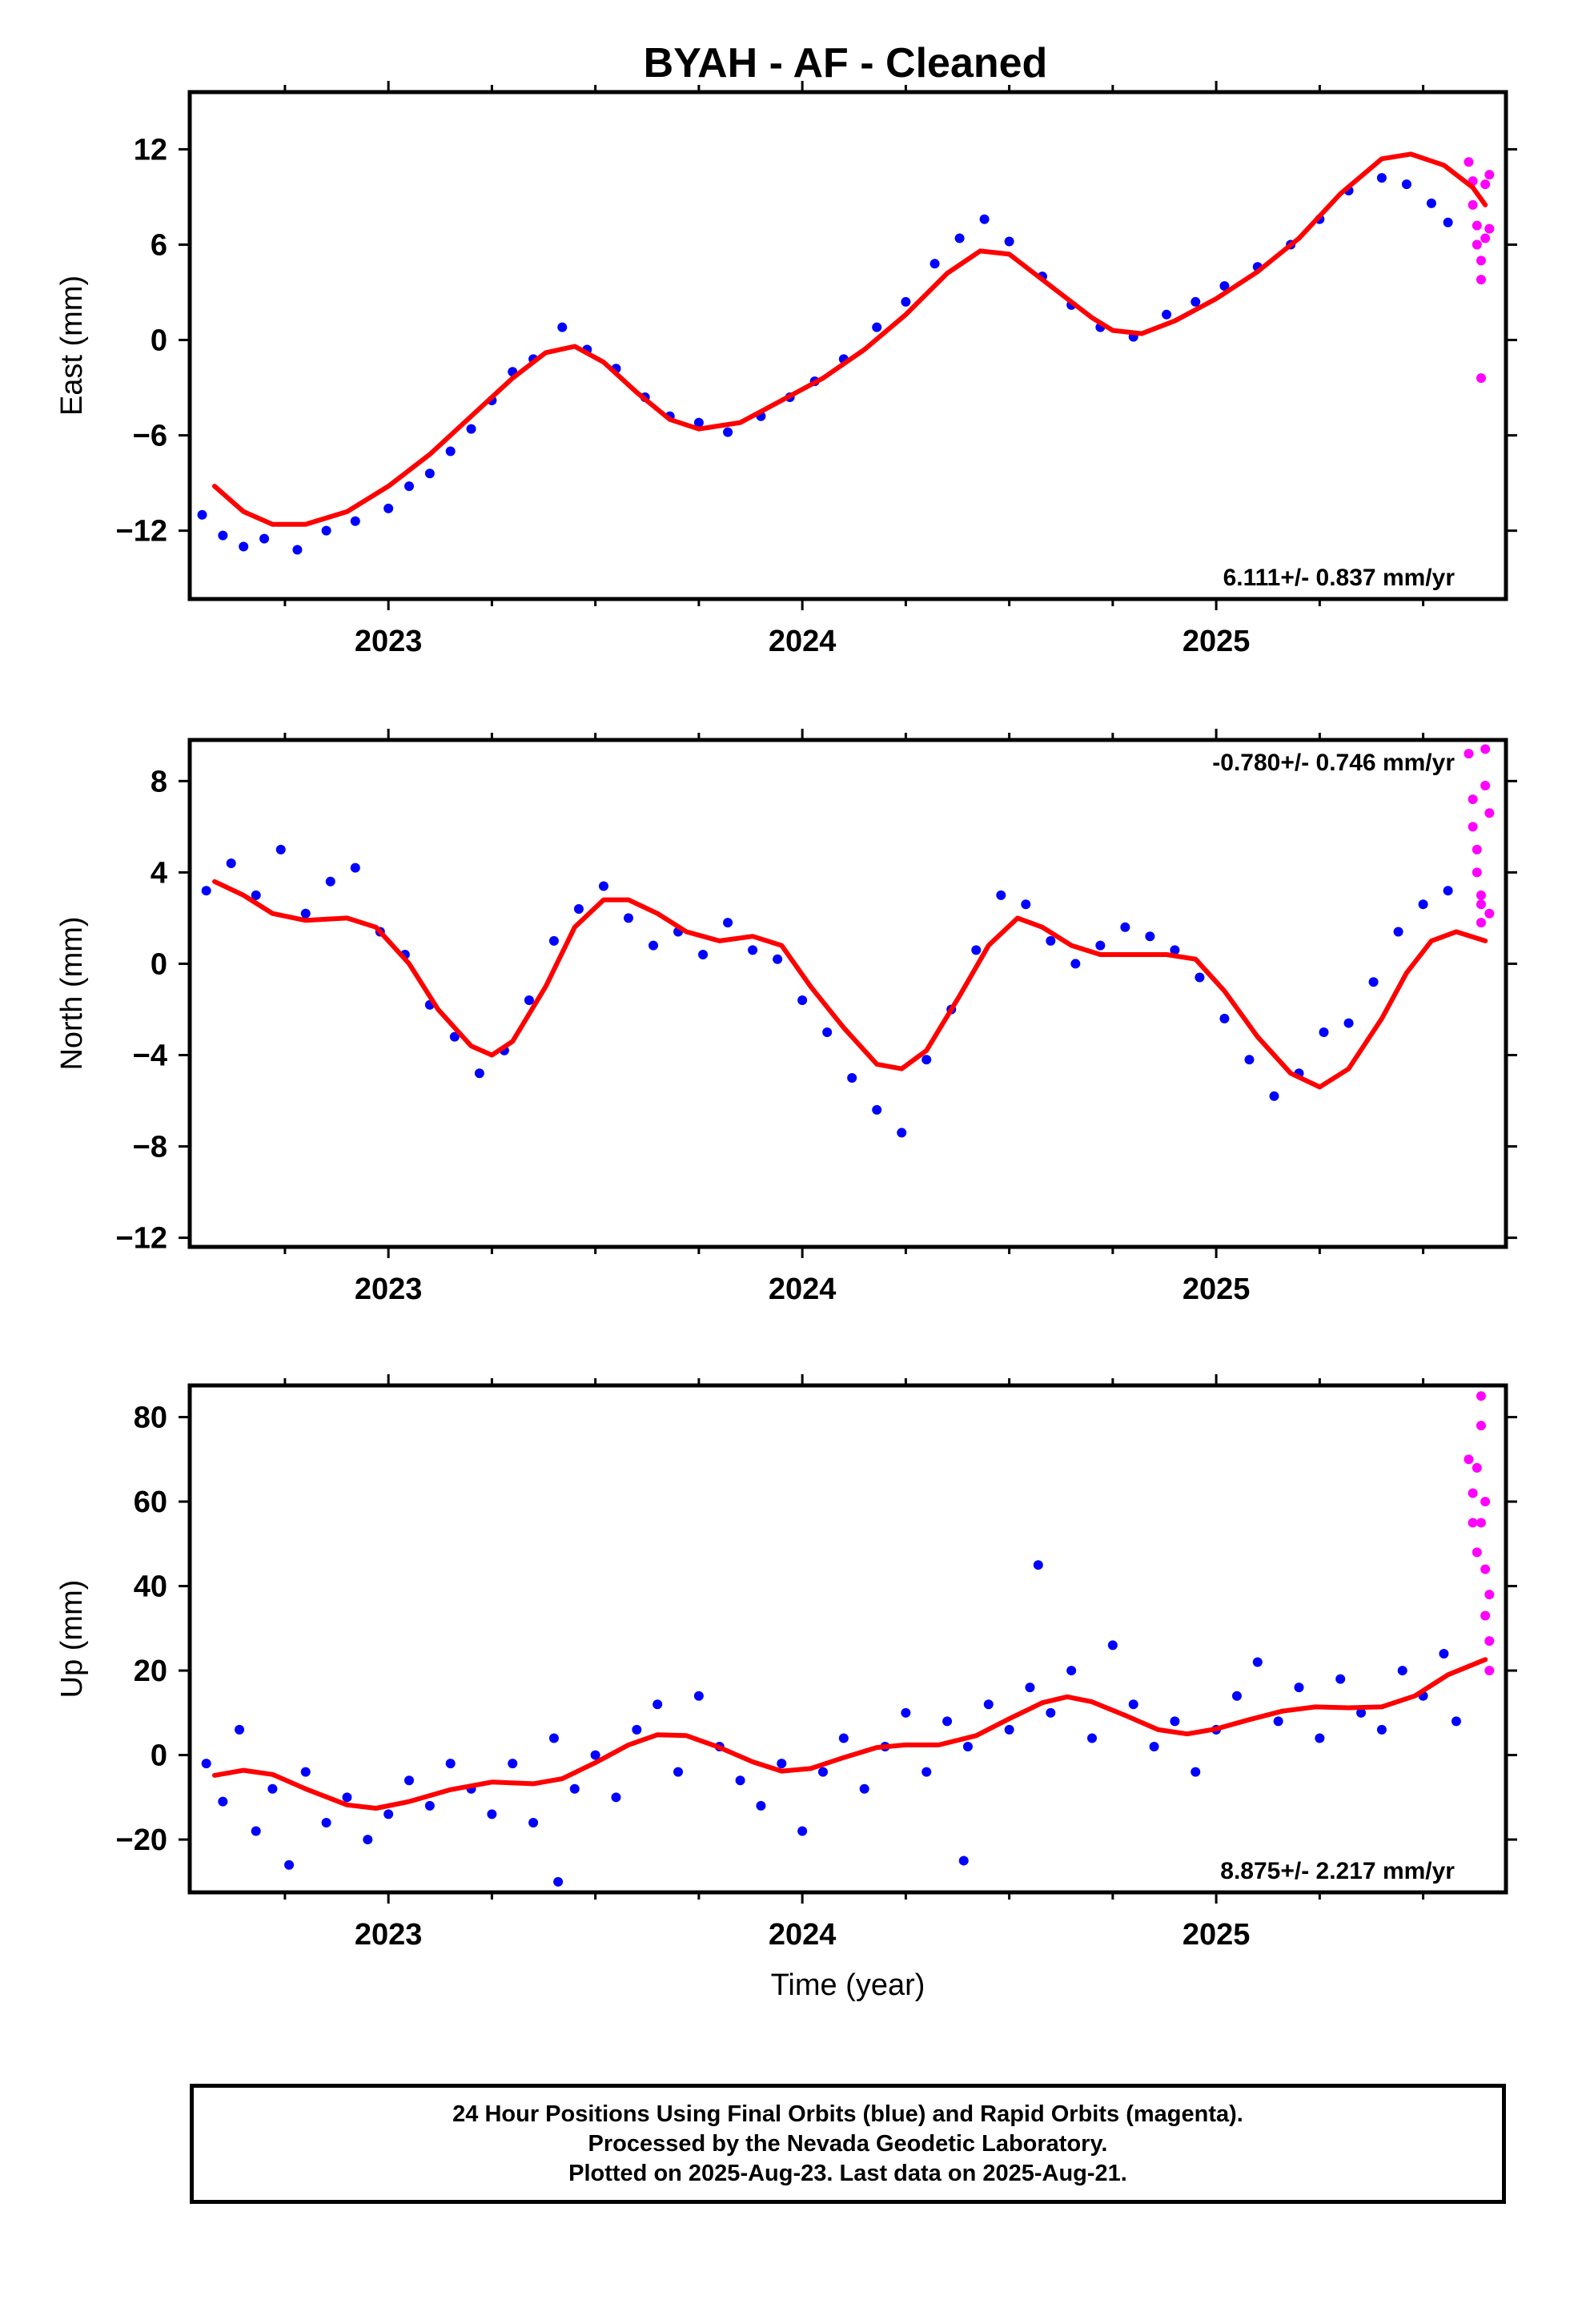  Describe the element at coordinates (846, 63) in the screenshot. I see `figure-title: BYAH - AF - Cleaned` at that location.